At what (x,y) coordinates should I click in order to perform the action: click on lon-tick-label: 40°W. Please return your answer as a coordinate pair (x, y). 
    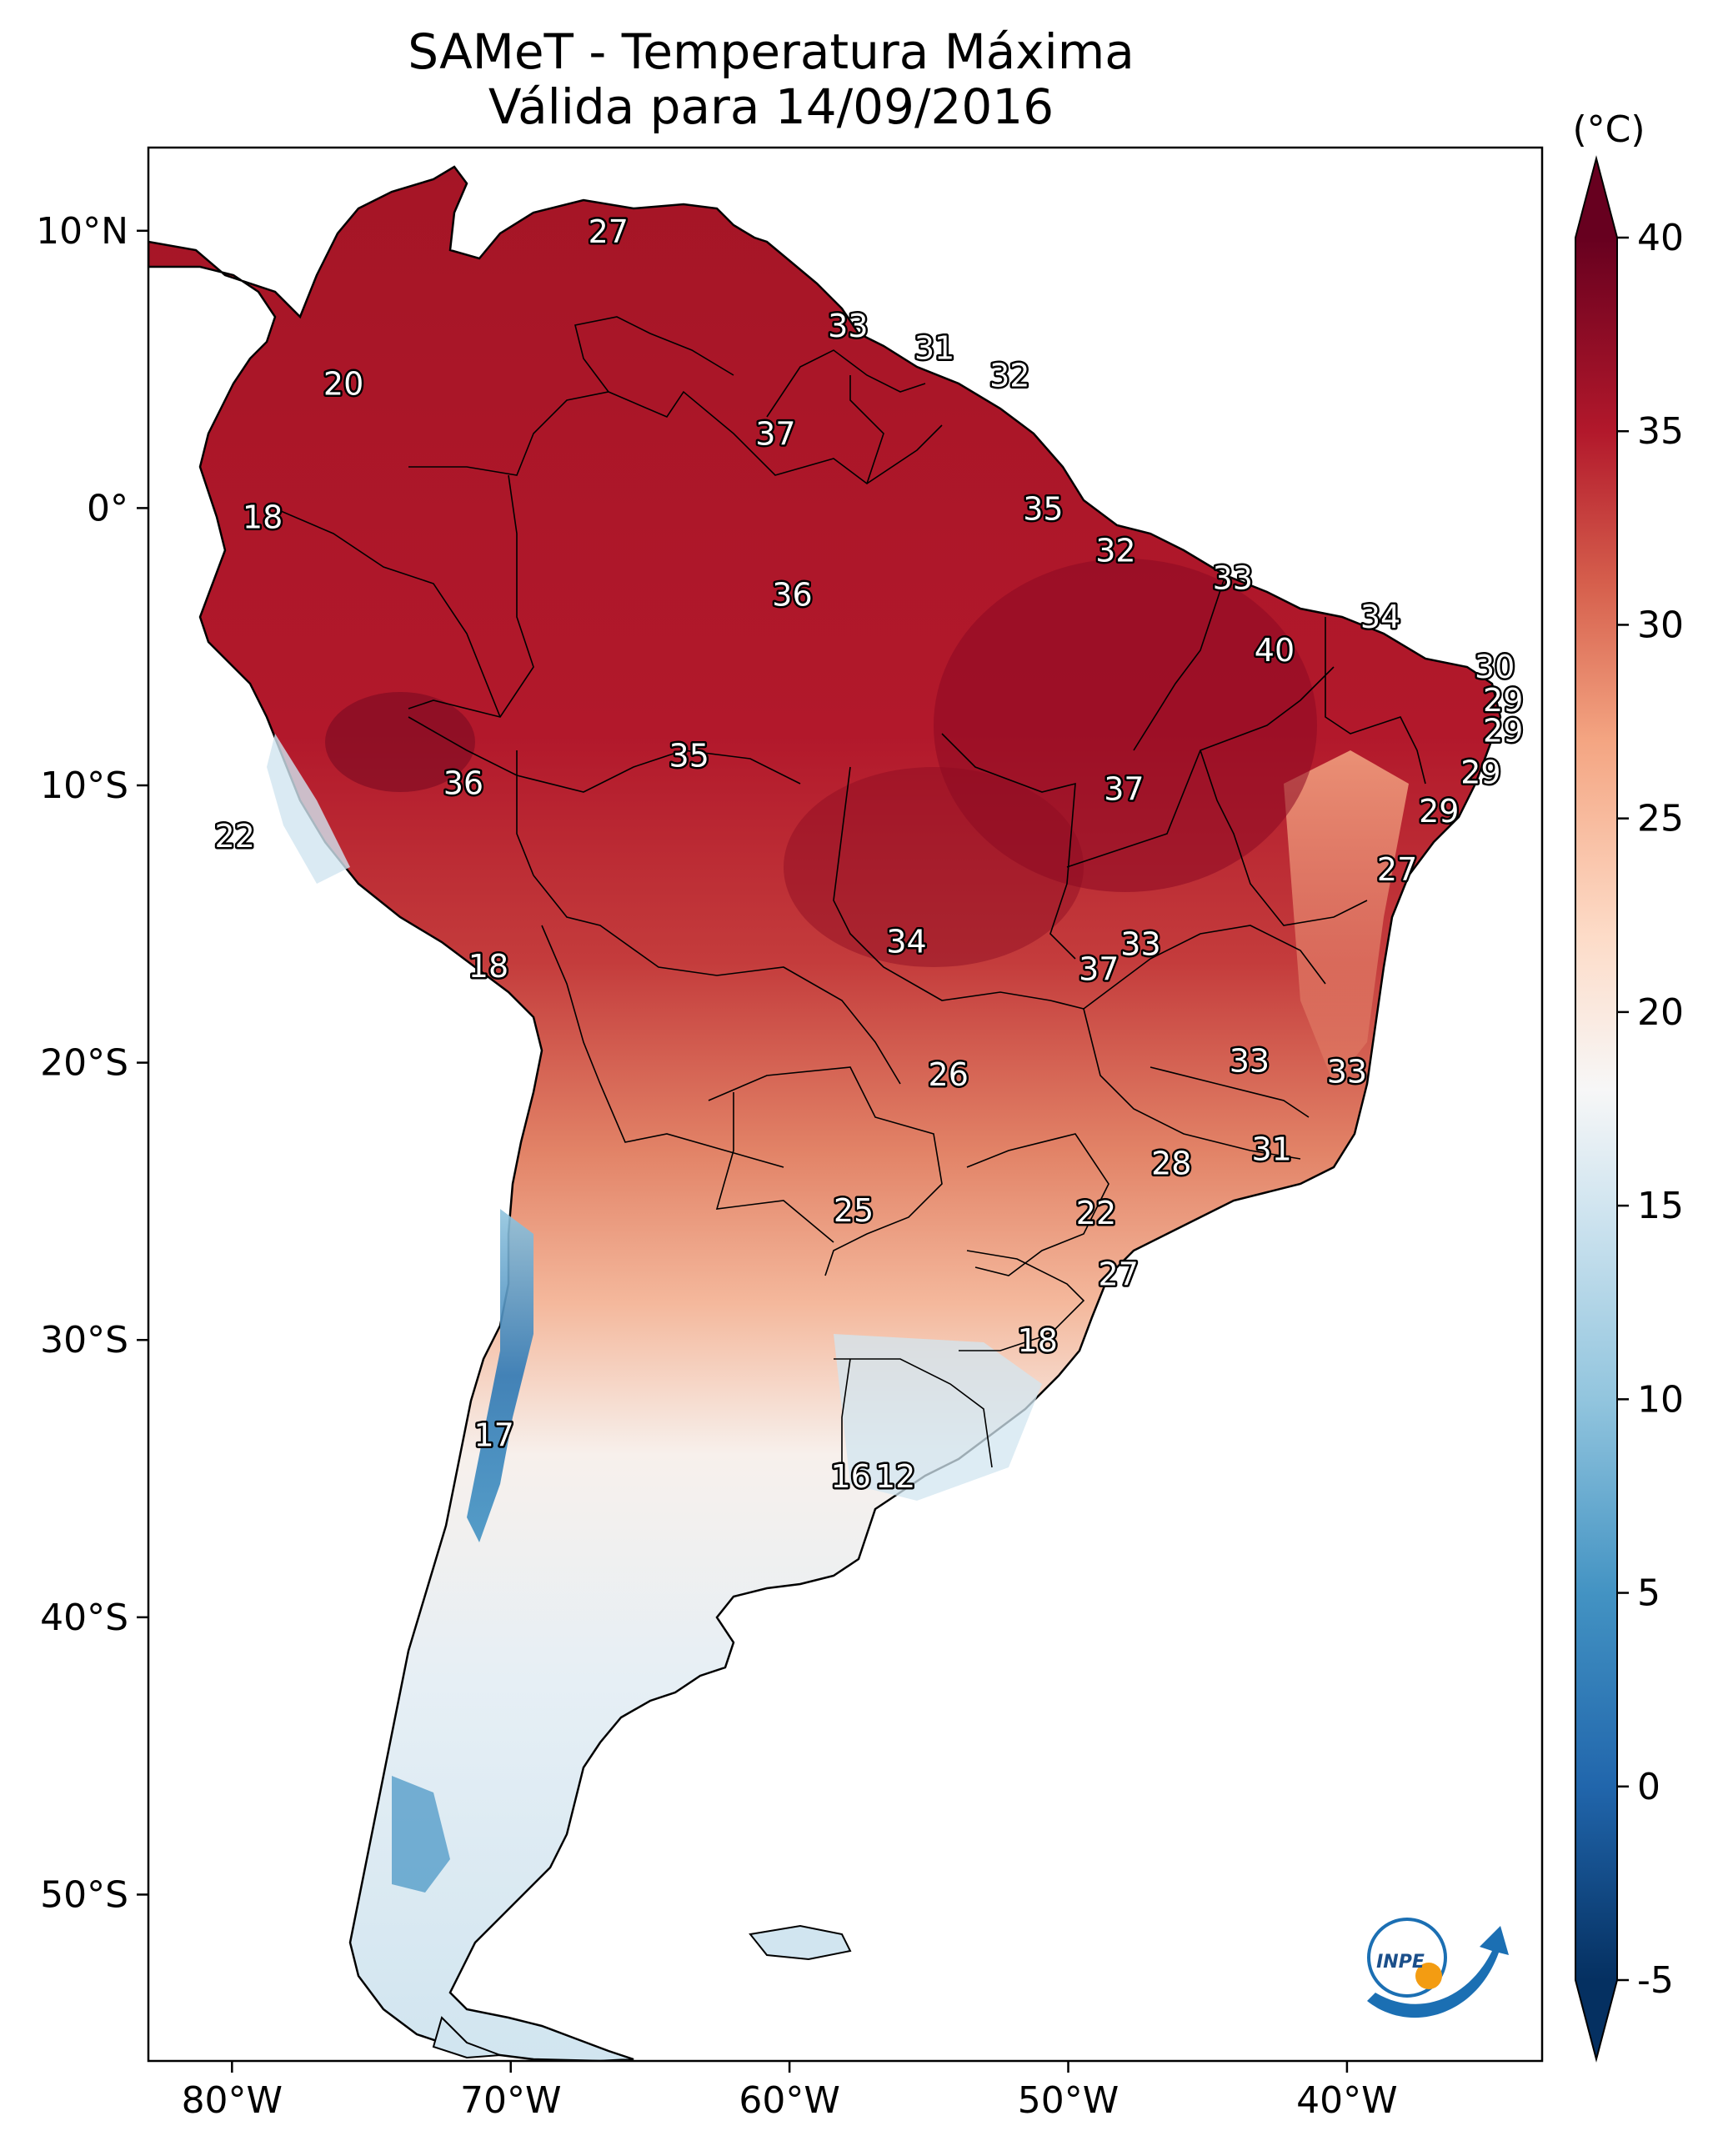
    Looking at the image, I should click on (1347, 2100).